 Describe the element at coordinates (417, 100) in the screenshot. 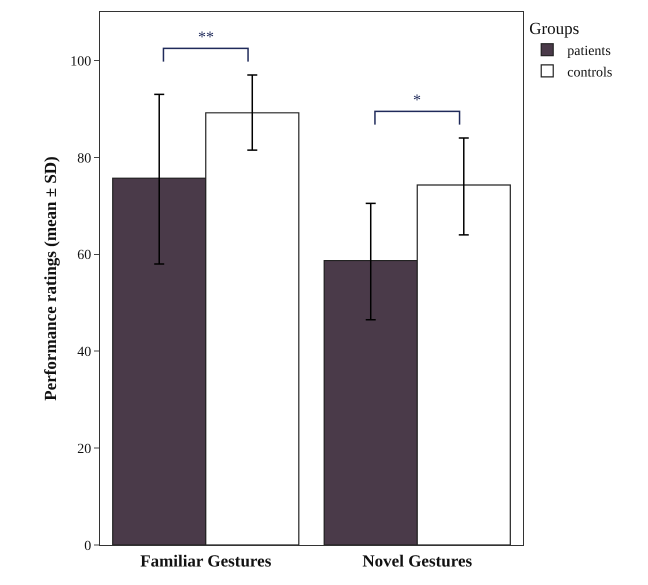

I see `annotation: *` at that location.